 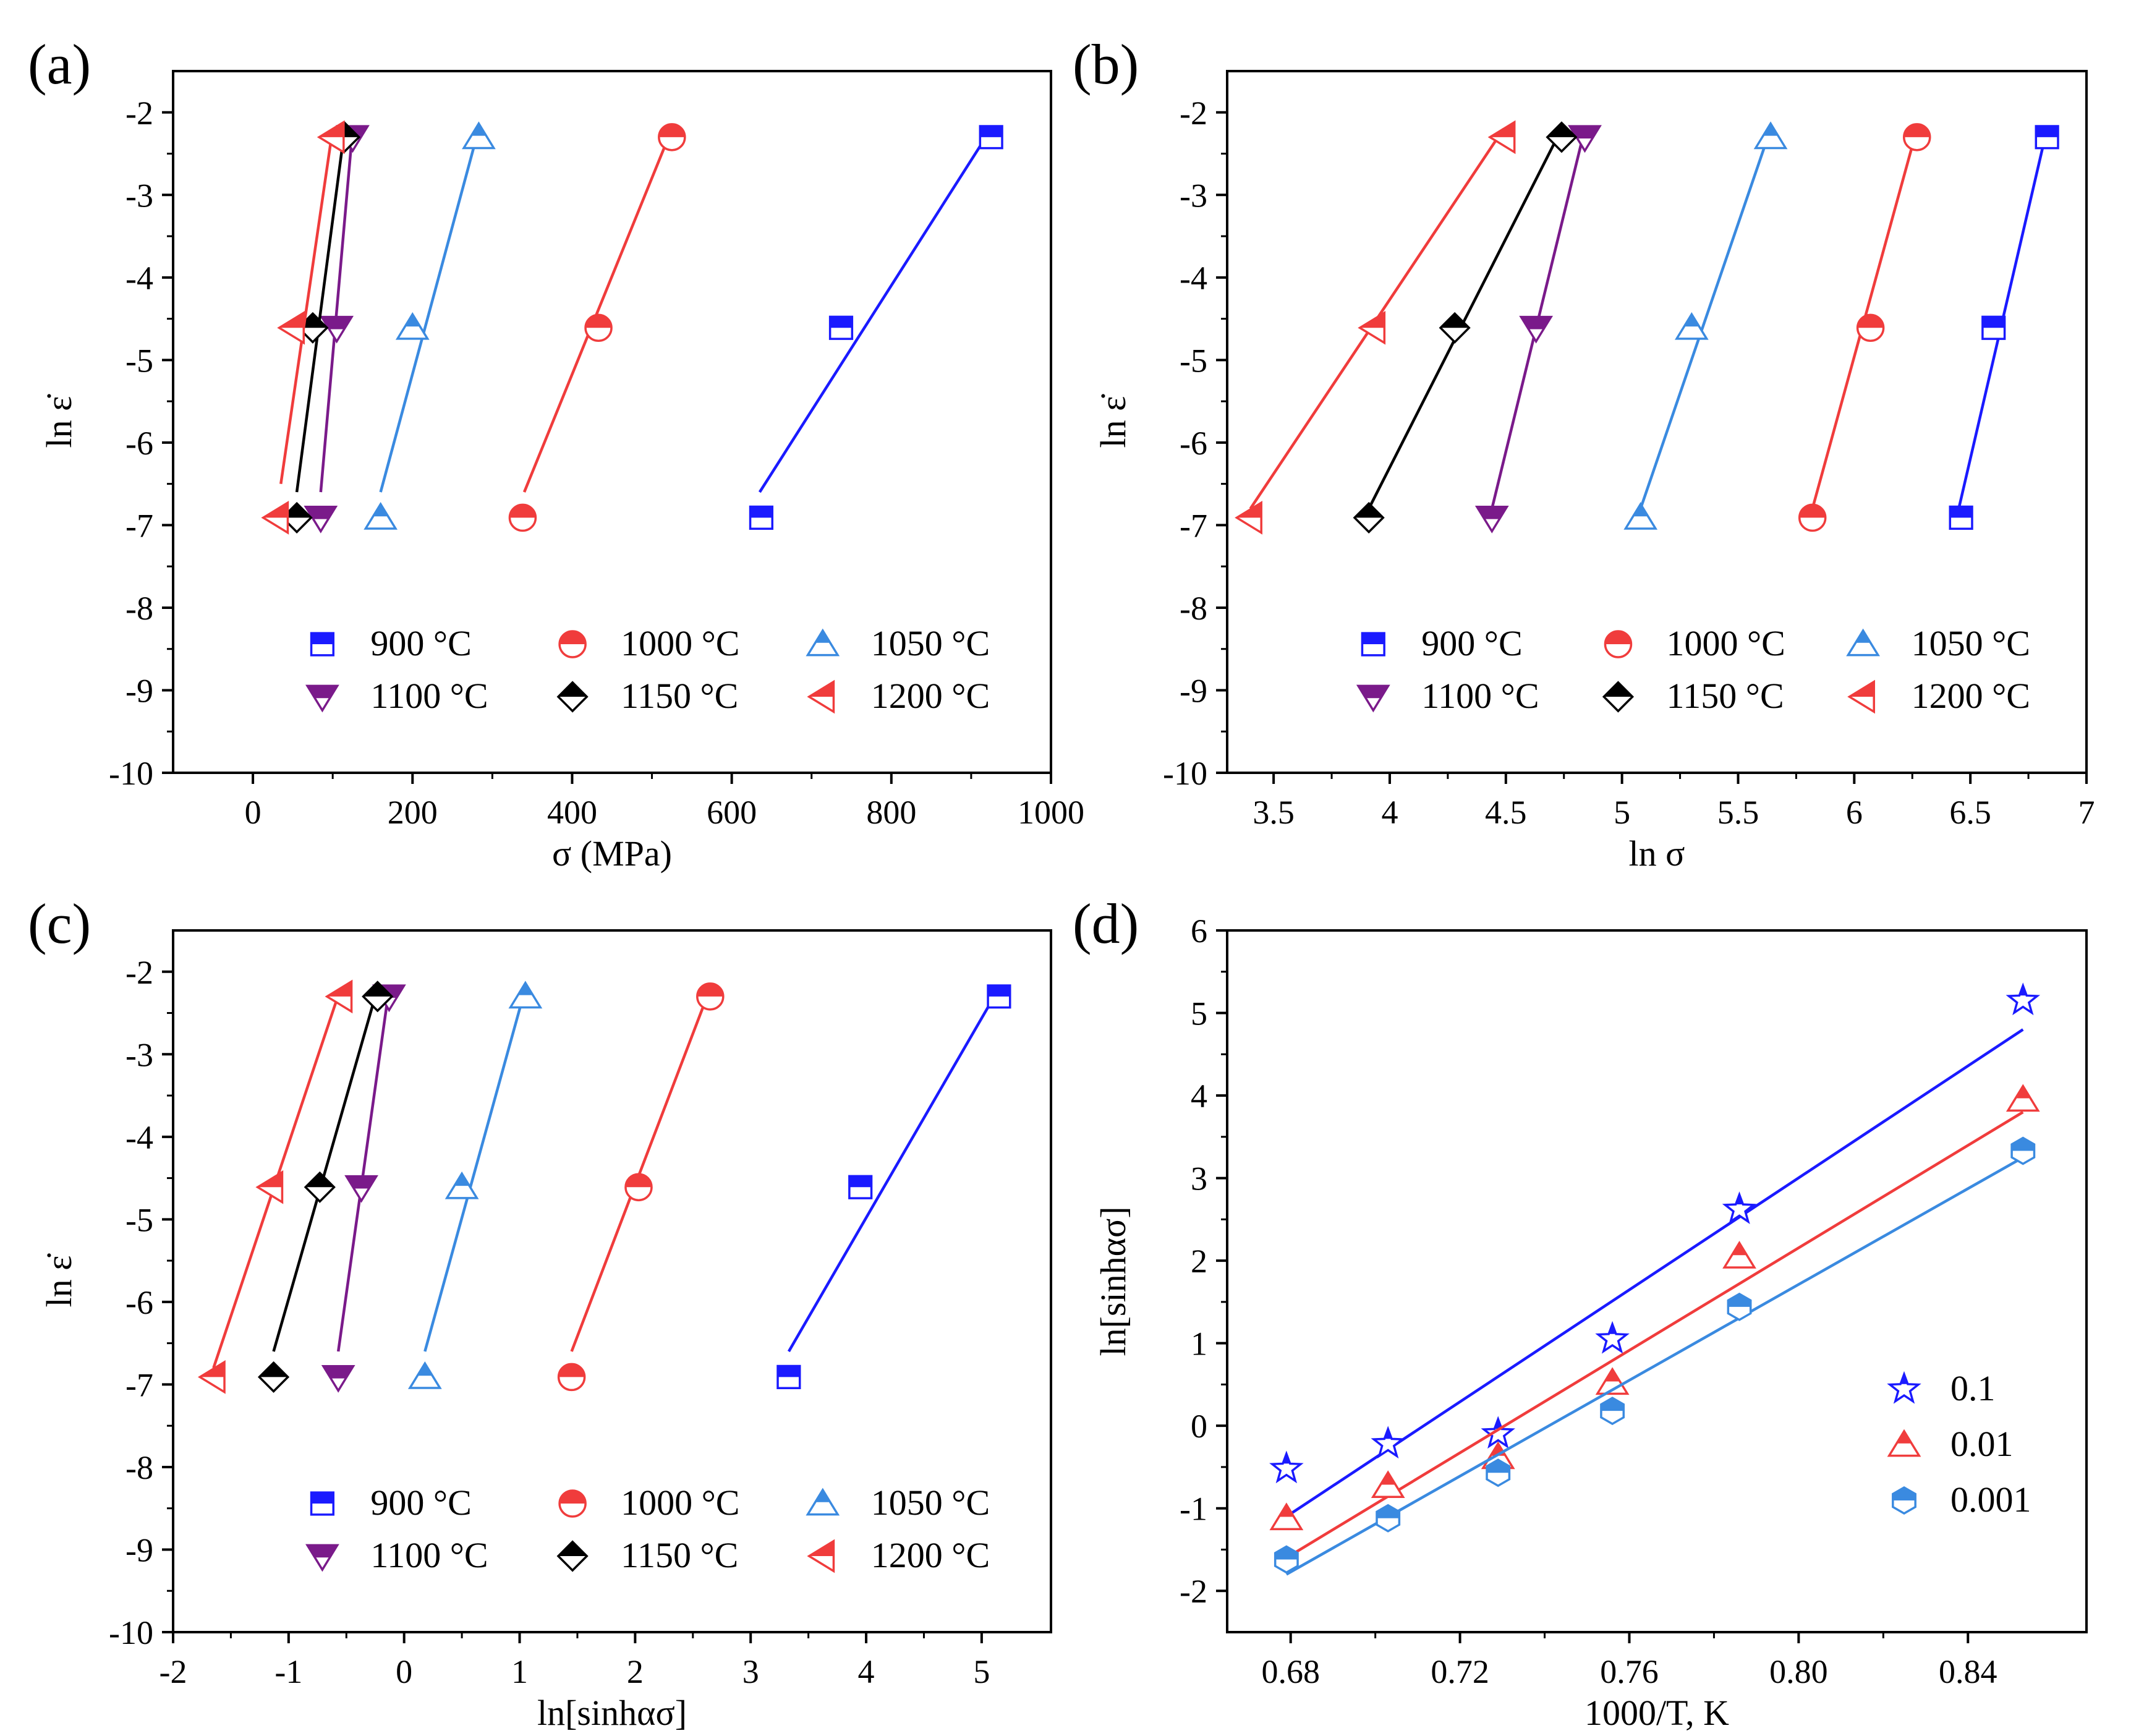 What do you see at coordinates (891, 812) in the screenshot?
I see `x-tick-label: 800` at bounding box center [891, 812].